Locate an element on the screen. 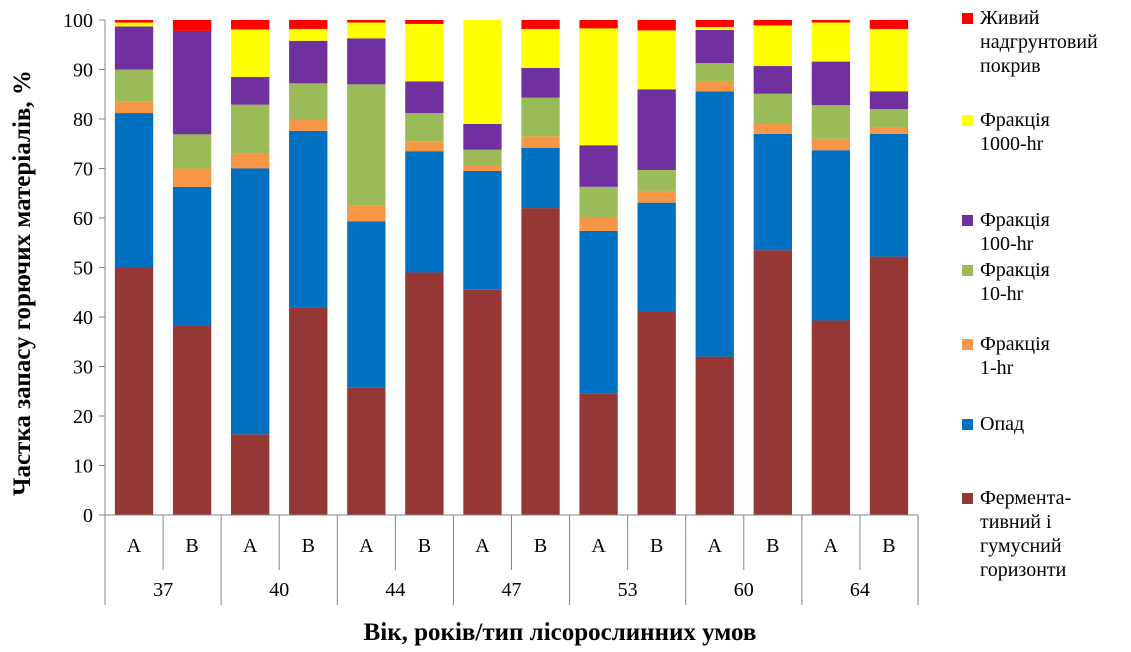 This screenshot has height=652, width=1131. bar-segment-47-B-s5 is located at coordinates (540, 48).